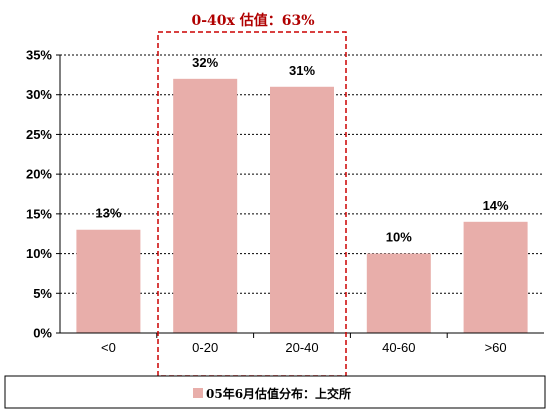  Describe the element at coordinates (42, 293) in the screenshot. I see `y-tick-label: 5%` at that location.